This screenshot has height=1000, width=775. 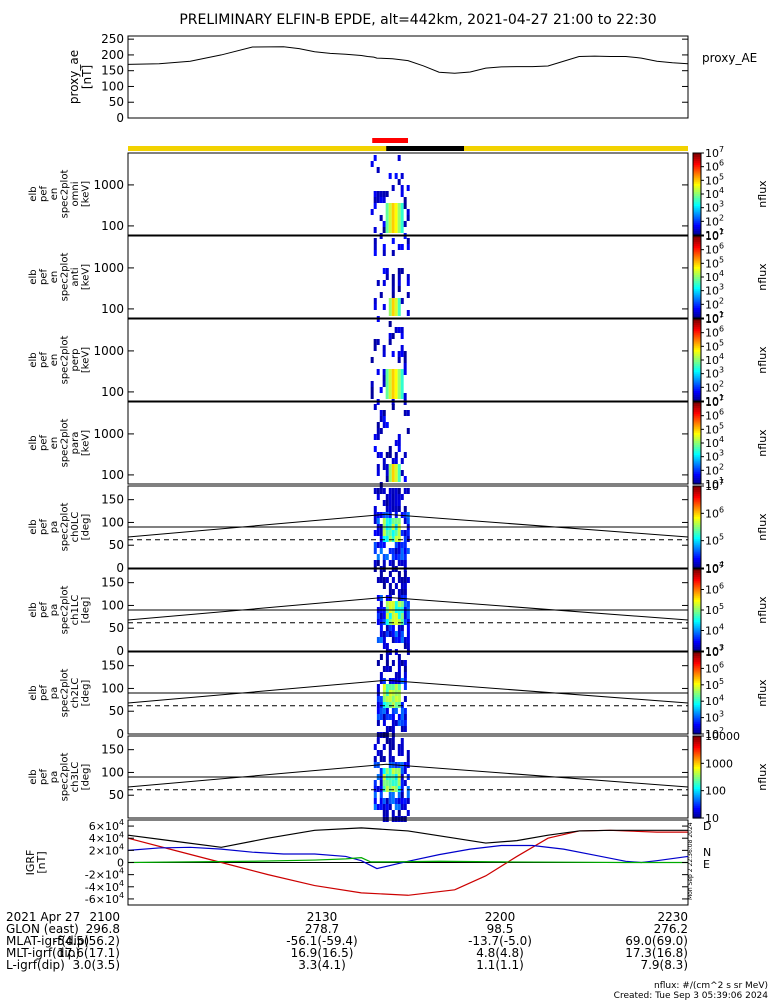 What do you see at coordinates (112, 605) in the screenshot?
I see `y-tick-label: 100` at bounding box center [112, 605].